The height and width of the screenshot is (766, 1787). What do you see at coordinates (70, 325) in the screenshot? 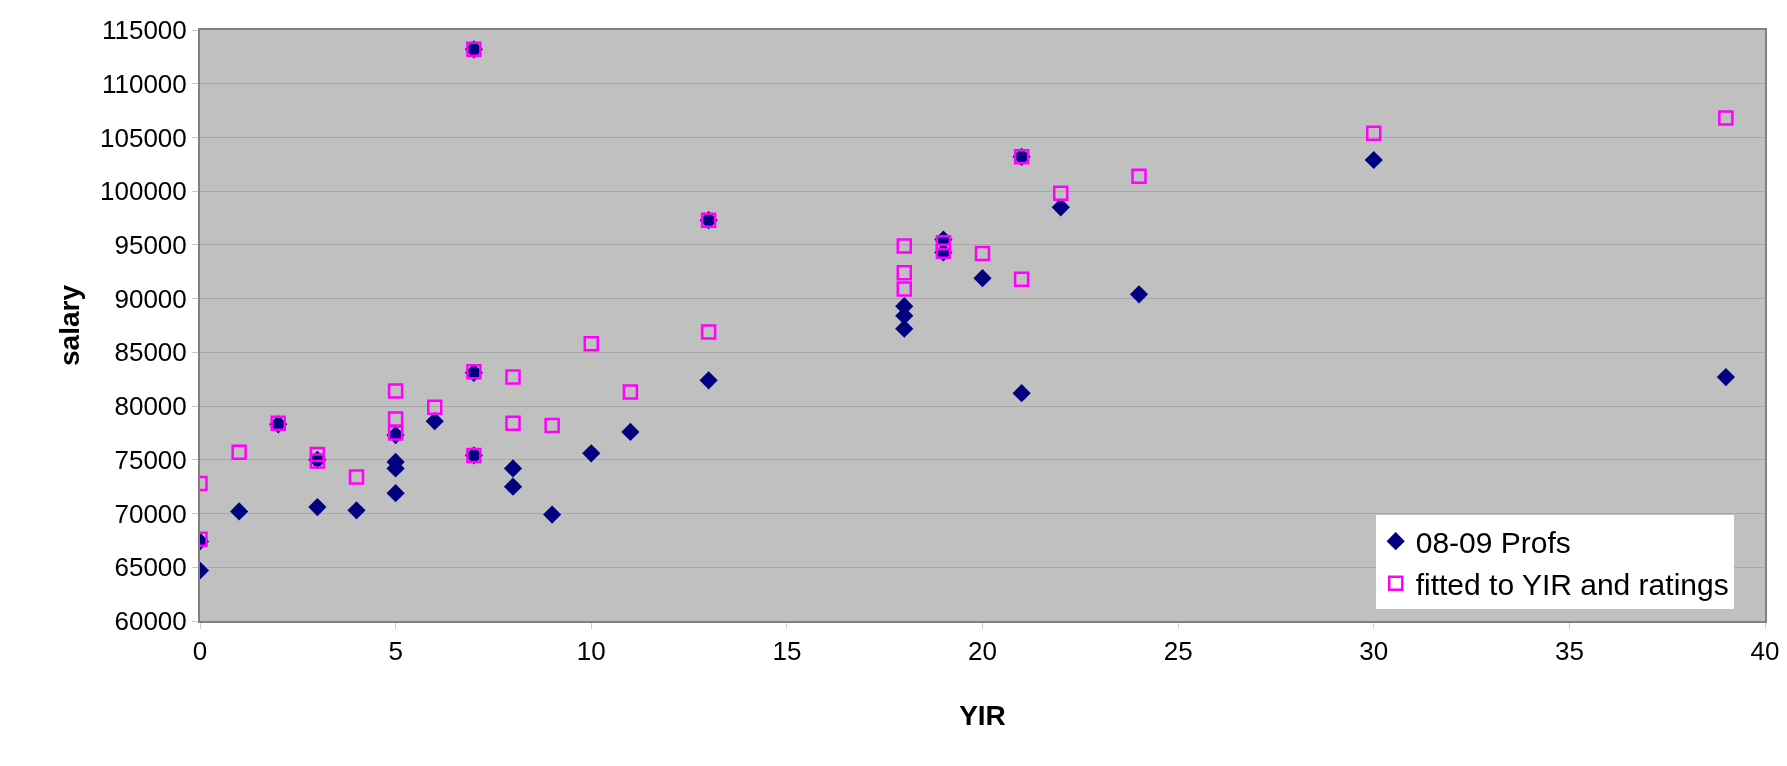
I see `y-axis-title: salary` at bounding box center [70, 325].